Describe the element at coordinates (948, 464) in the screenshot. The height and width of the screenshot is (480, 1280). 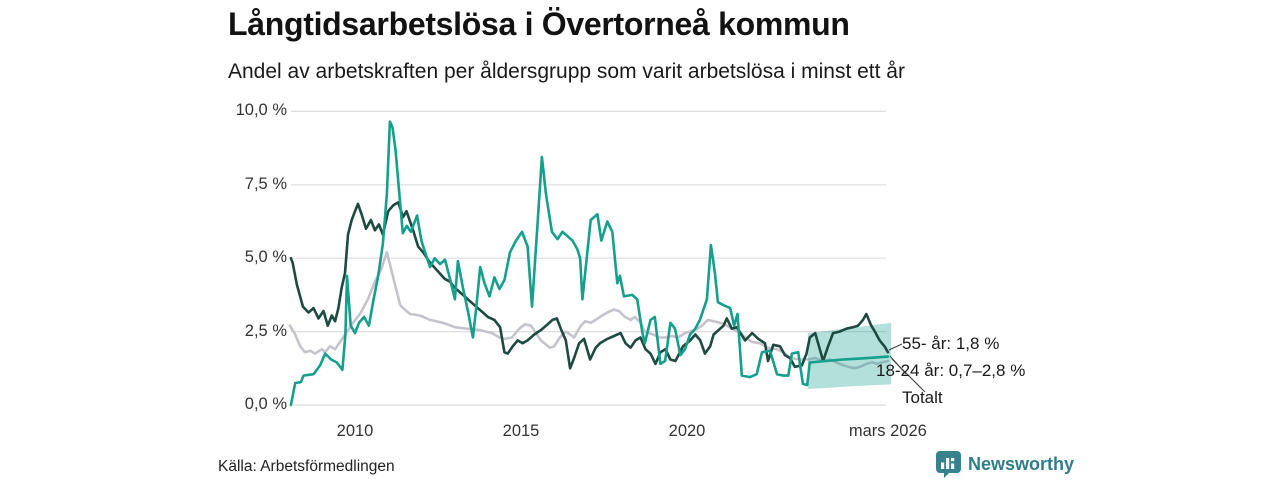
I see `newsworthy-logo-icon` at that location.